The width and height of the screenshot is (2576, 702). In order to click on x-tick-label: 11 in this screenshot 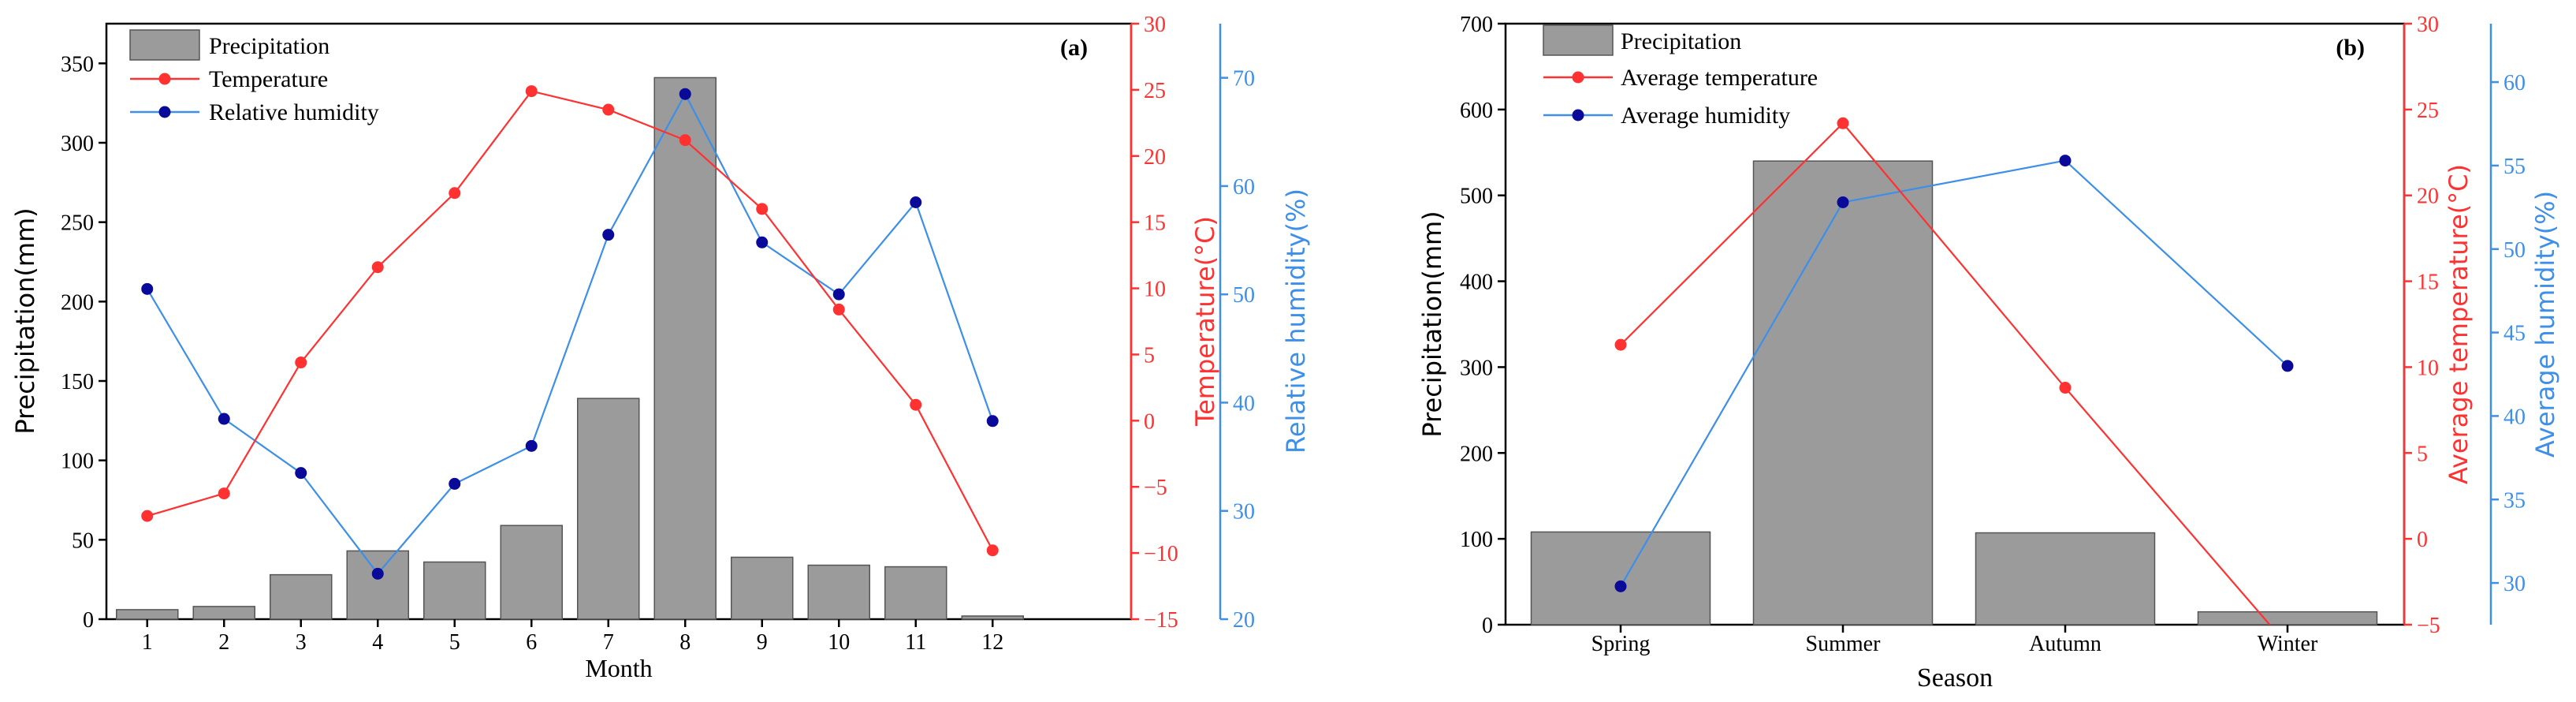, I will do `click(915, 642)`.